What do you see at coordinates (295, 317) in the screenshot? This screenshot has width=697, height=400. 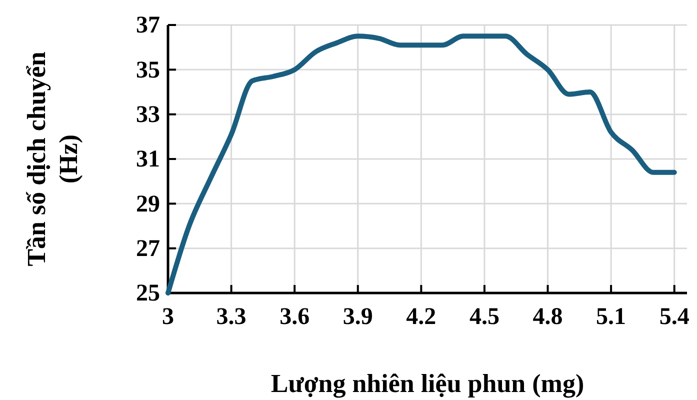 I see `x-tick-label: 3.6` at bounding box center [295, 317].